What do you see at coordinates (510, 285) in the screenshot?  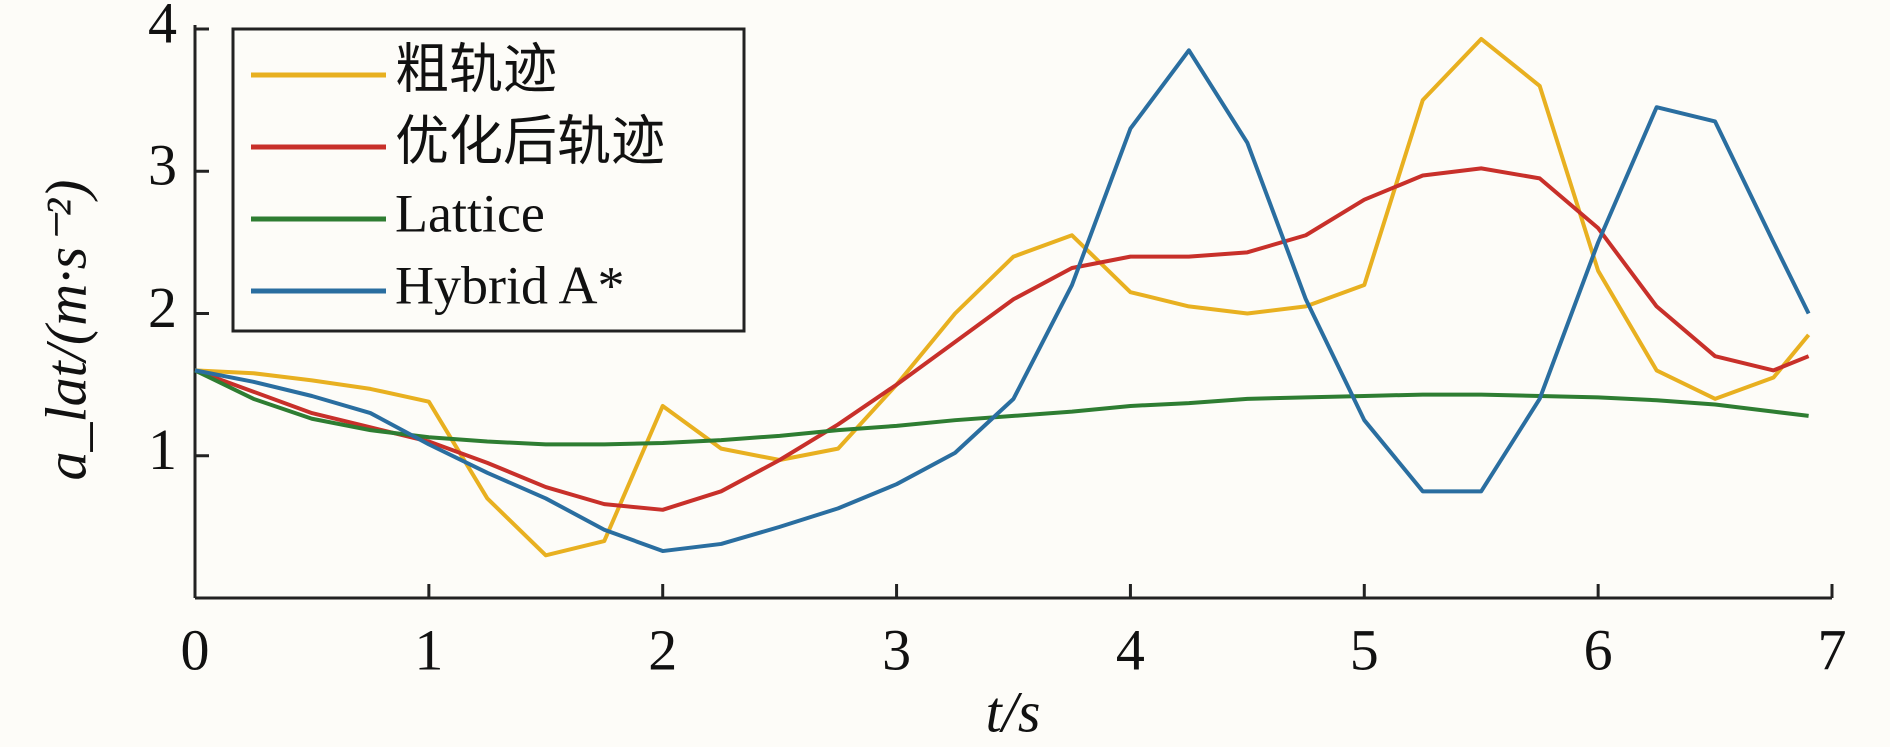 I see `legend-label: Hybrid A*` at bounding box center [510, 285].